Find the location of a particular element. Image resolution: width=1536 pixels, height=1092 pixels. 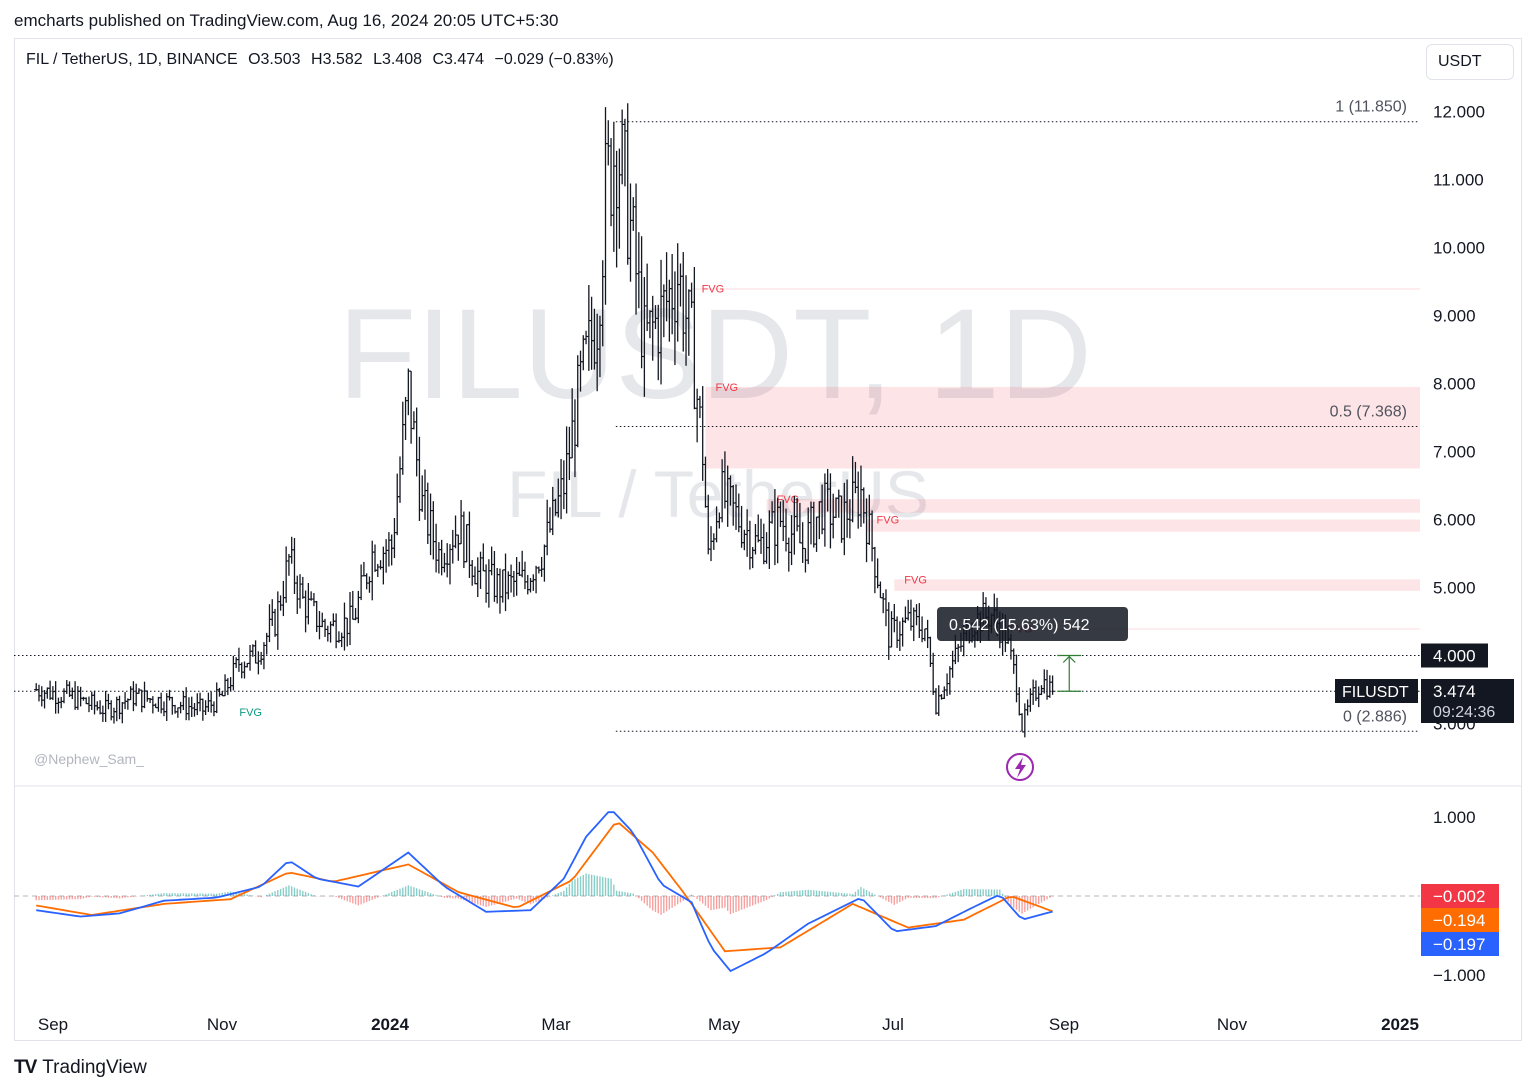

fib-label: 0 (2.886) is located at coordinates (1375, 716).